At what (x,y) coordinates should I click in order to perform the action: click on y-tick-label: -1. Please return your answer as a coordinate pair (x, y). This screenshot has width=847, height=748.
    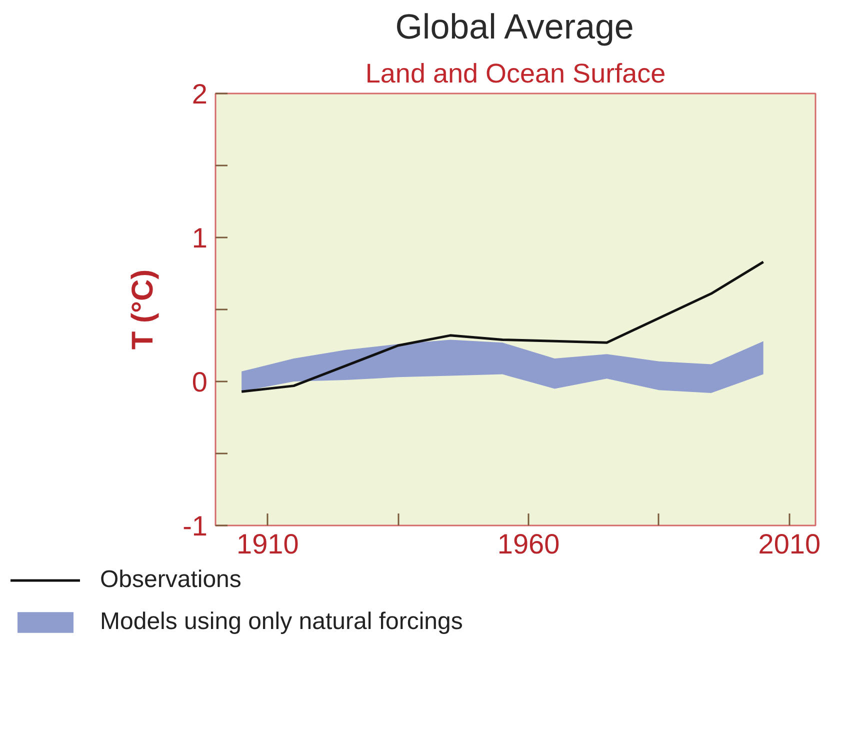
    Looking at the image, I should click on (195, 526).